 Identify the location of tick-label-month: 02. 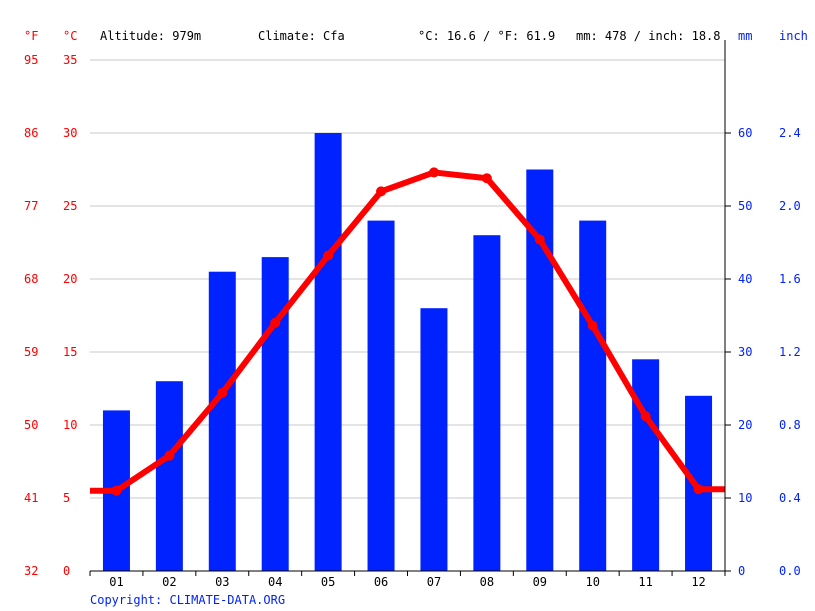
(169, 582).